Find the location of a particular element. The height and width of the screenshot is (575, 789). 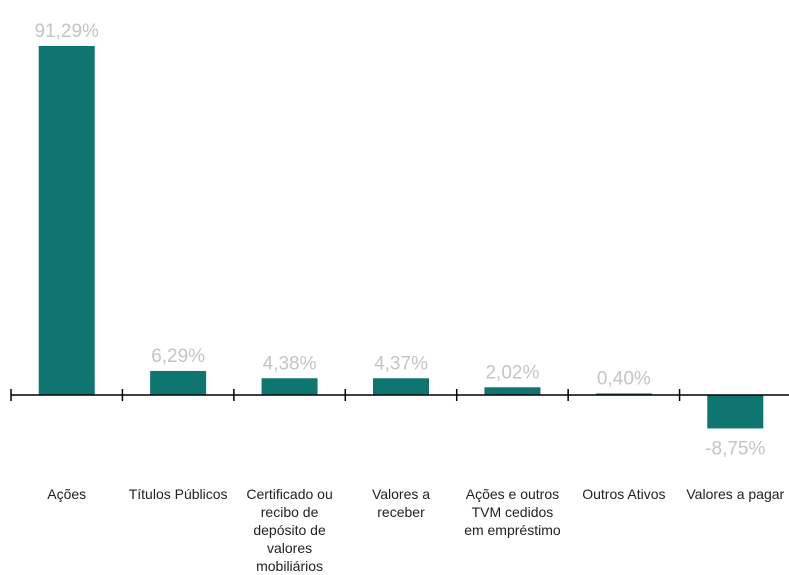

value-label-4: 2,02% is located at coordinates (512, 372).